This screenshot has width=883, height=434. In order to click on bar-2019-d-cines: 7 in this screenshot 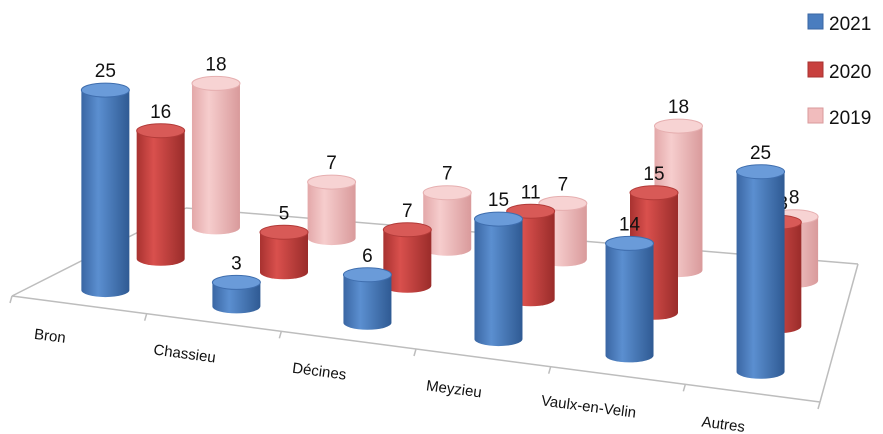, I will do `click(447, 210)`.